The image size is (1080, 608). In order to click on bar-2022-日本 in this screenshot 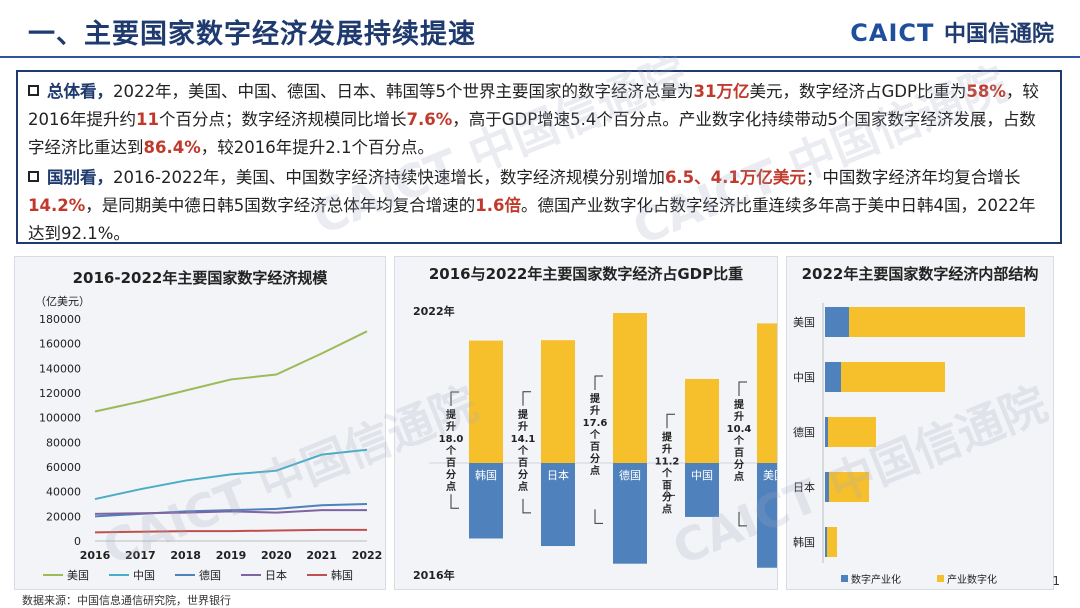, I will do `click(558, 401)`.